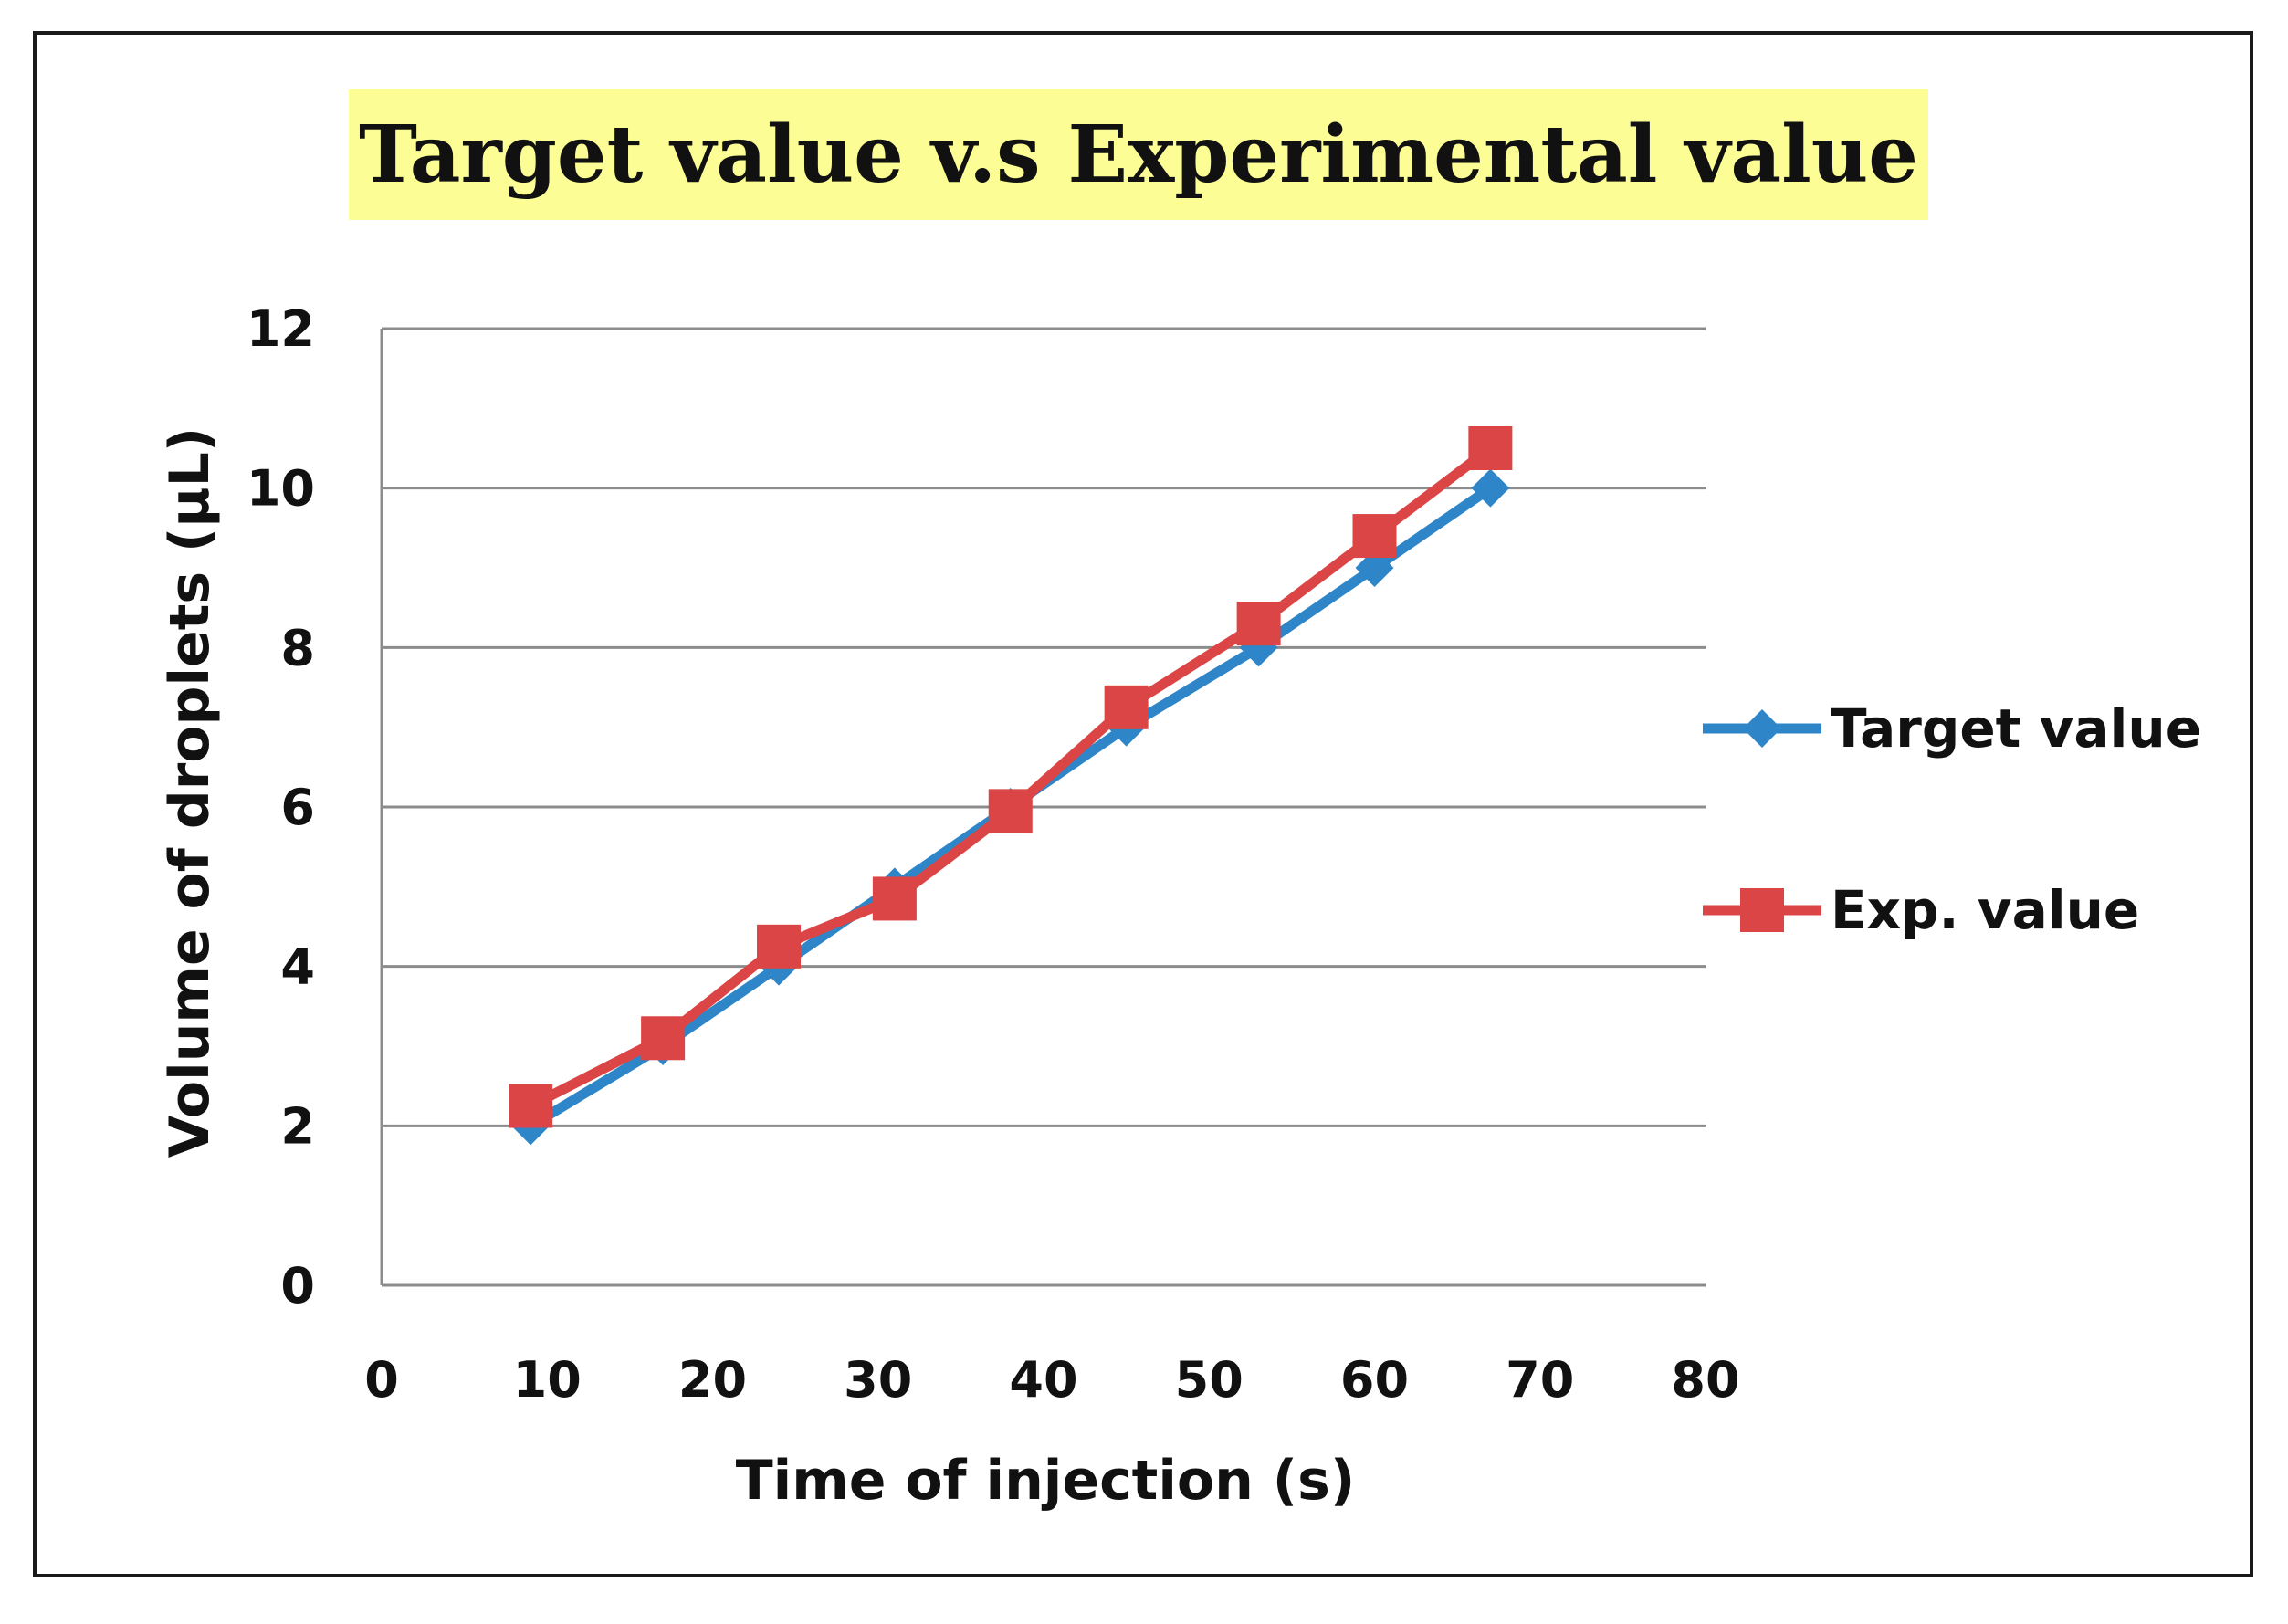 The image size is (2288, 1624). Describe the element at coordinates (297, 1126) in the screenshot. I see `y-tick-label-2: 2` at that location.